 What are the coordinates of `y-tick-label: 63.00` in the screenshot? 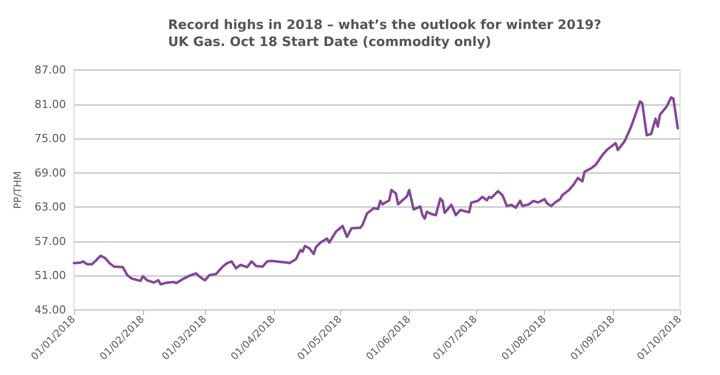 It's located at (50, 207).